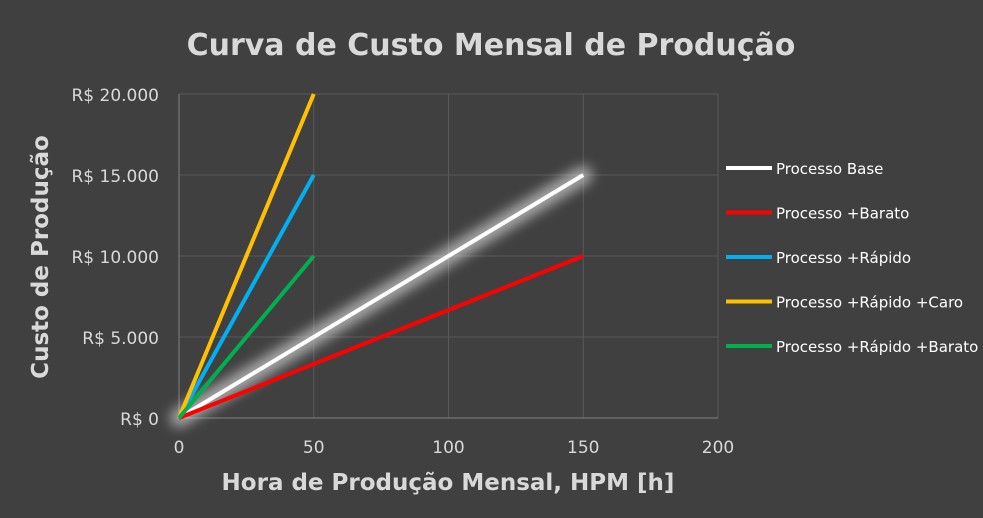 This screenshot has height=518, width=983. I want to click on y-tick-label: R$ 10.000, so click(115, 258).